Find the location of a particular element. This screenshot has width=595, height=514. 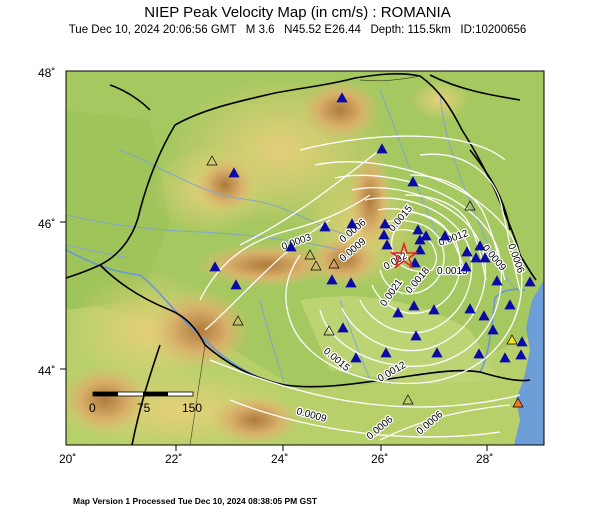

scale-label-150: 150 is located at coordinates (192, 408).